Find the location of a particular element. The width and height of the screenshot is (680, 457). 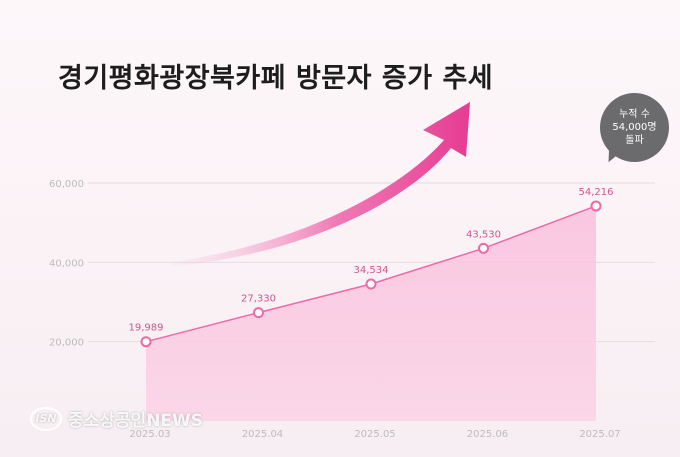

data-label: 34,534 is located at coordinates (371, 270).